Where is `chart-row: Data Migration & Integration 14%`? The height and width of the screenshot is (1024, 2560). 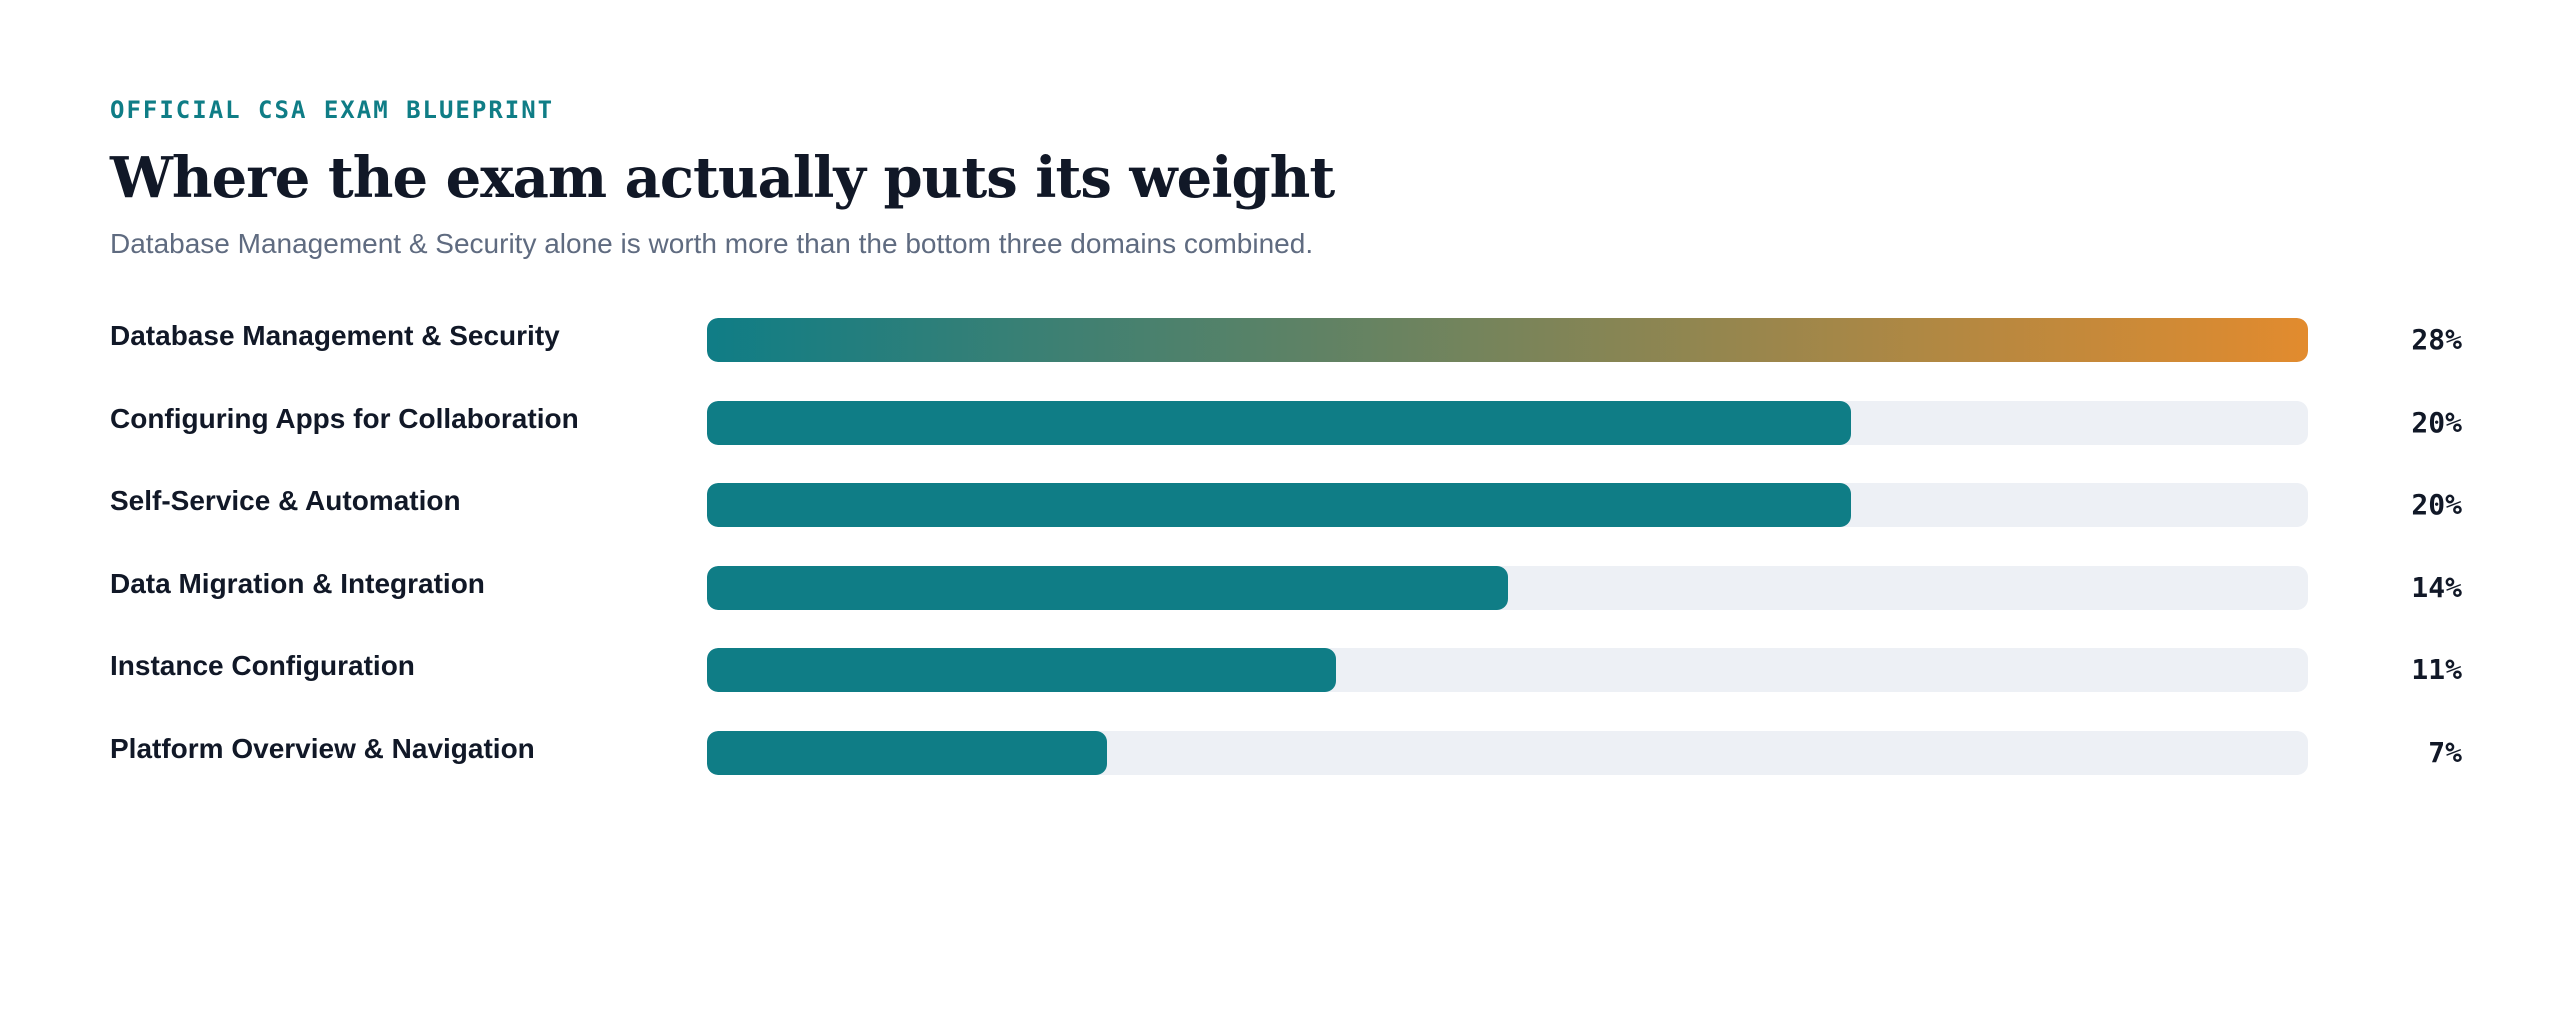
chart-row: Data Migration & Integration 14% is located at coordinates (1290, 587).